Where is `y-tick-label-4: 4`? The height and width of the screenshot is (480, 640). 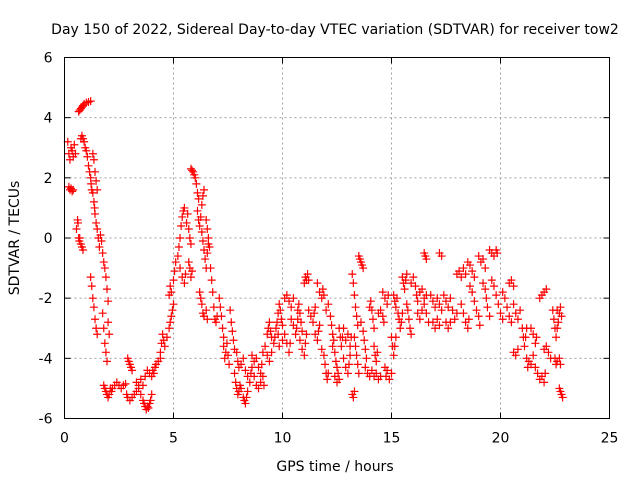
y-tick-label-4: 4 is located at coordinates (48, 119).